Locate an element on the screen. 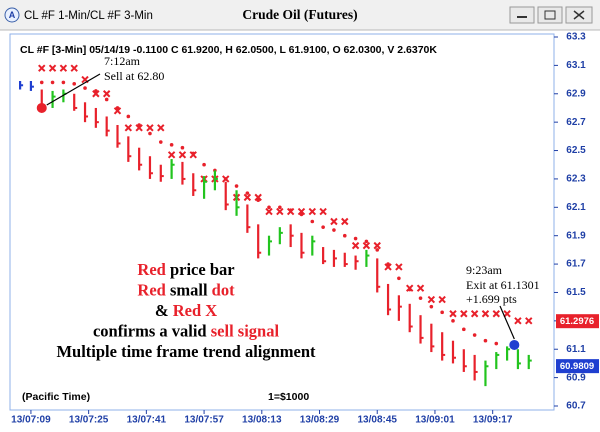  signal-gain: +1.699 pts is located at coordinates (491, 299).